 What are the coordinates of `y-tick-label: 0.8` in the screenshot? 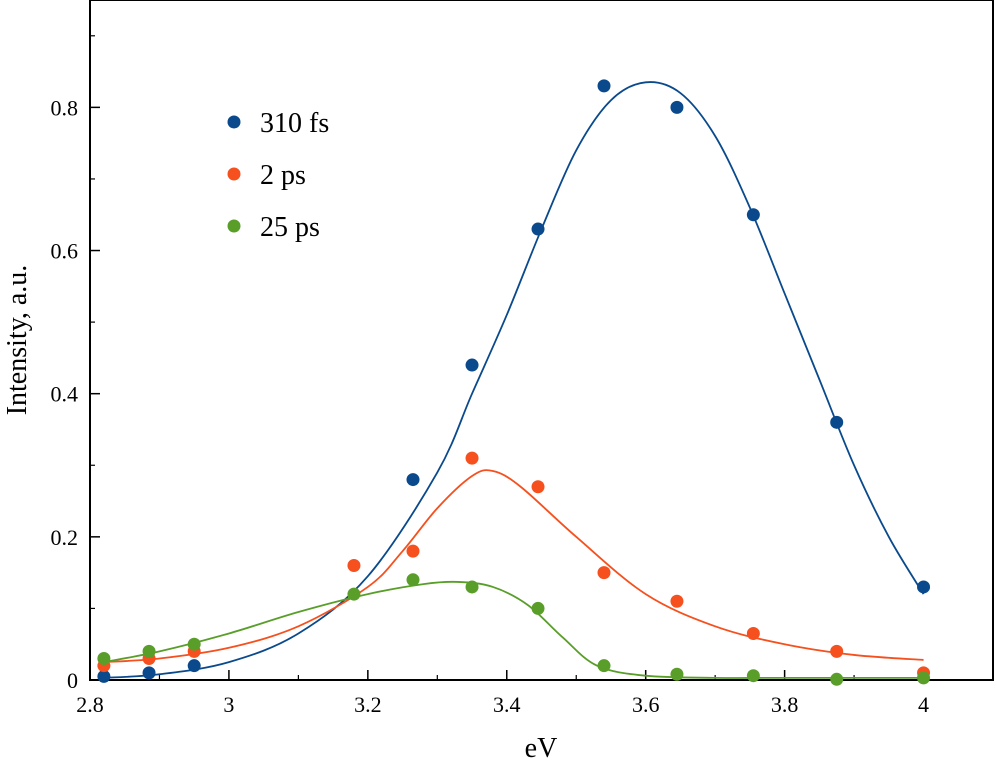 It's located at (65, 107).